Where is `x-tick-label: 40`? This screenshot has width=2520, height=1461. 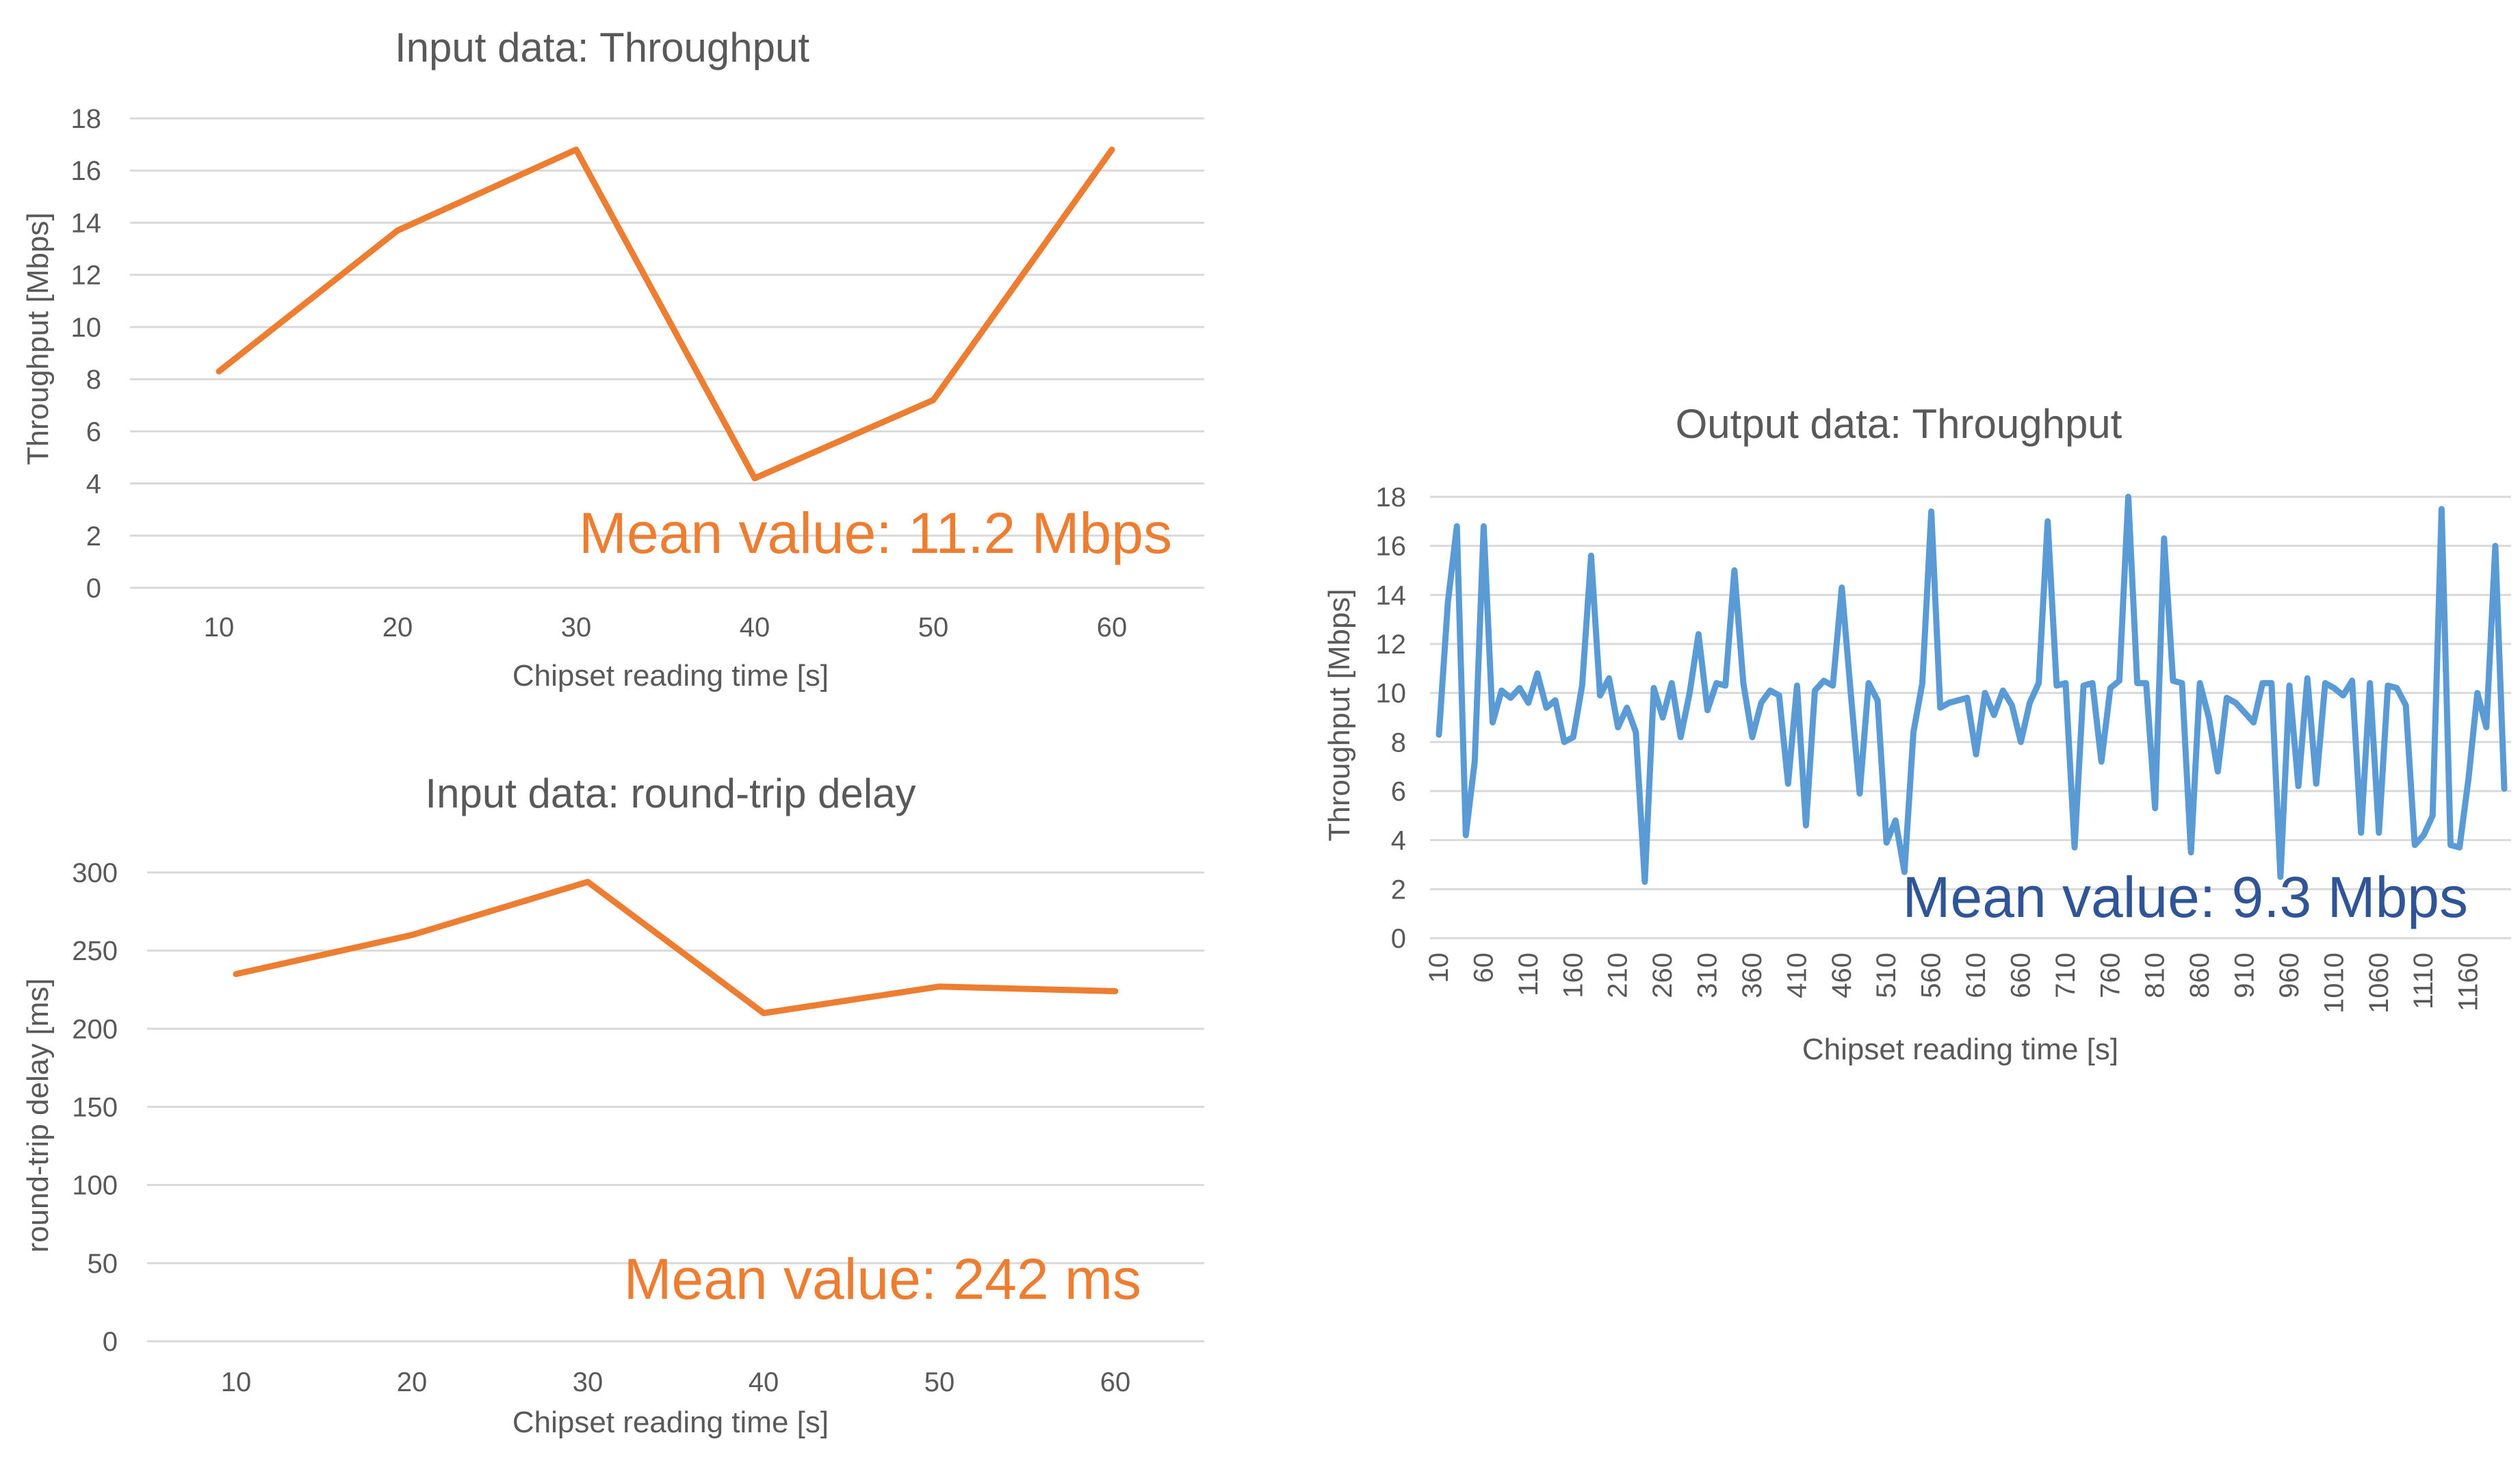 x-tick-label: 40 is located at coordinates (755, 627).